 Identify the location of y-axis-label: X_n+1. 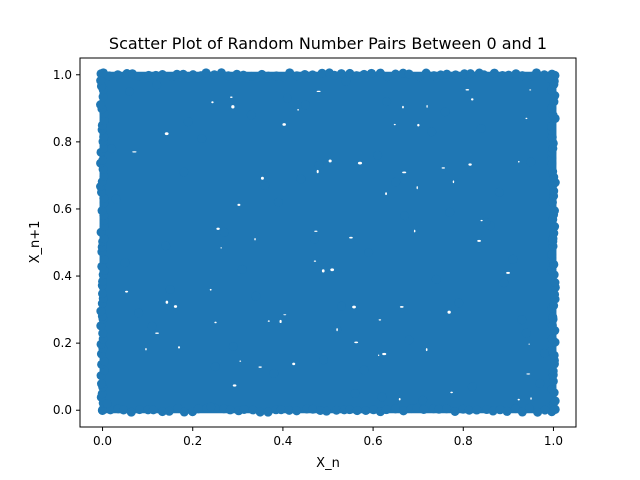
(35, 242).